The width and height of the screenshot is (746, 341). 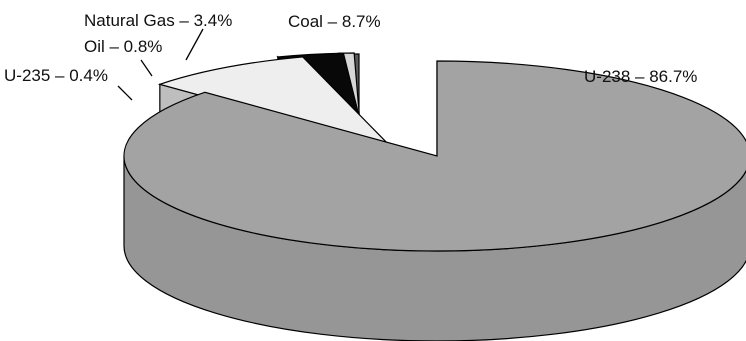 What do you see at coordinates (158, 20) in the screenshot?
I see `slice-label-natural-gas: Natural Gas – 3.4%` at bounding box center [158, 20].